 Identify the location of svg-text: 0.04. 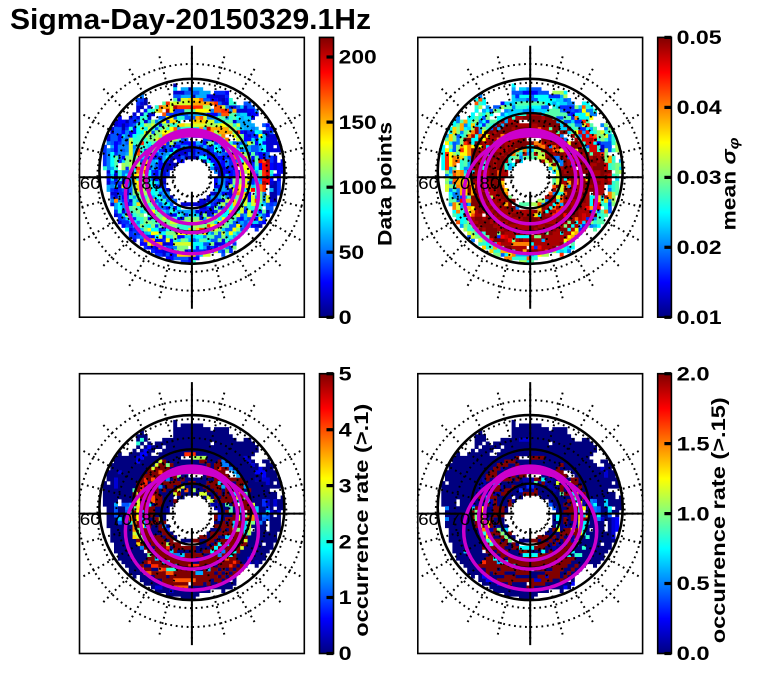
(700, 108).